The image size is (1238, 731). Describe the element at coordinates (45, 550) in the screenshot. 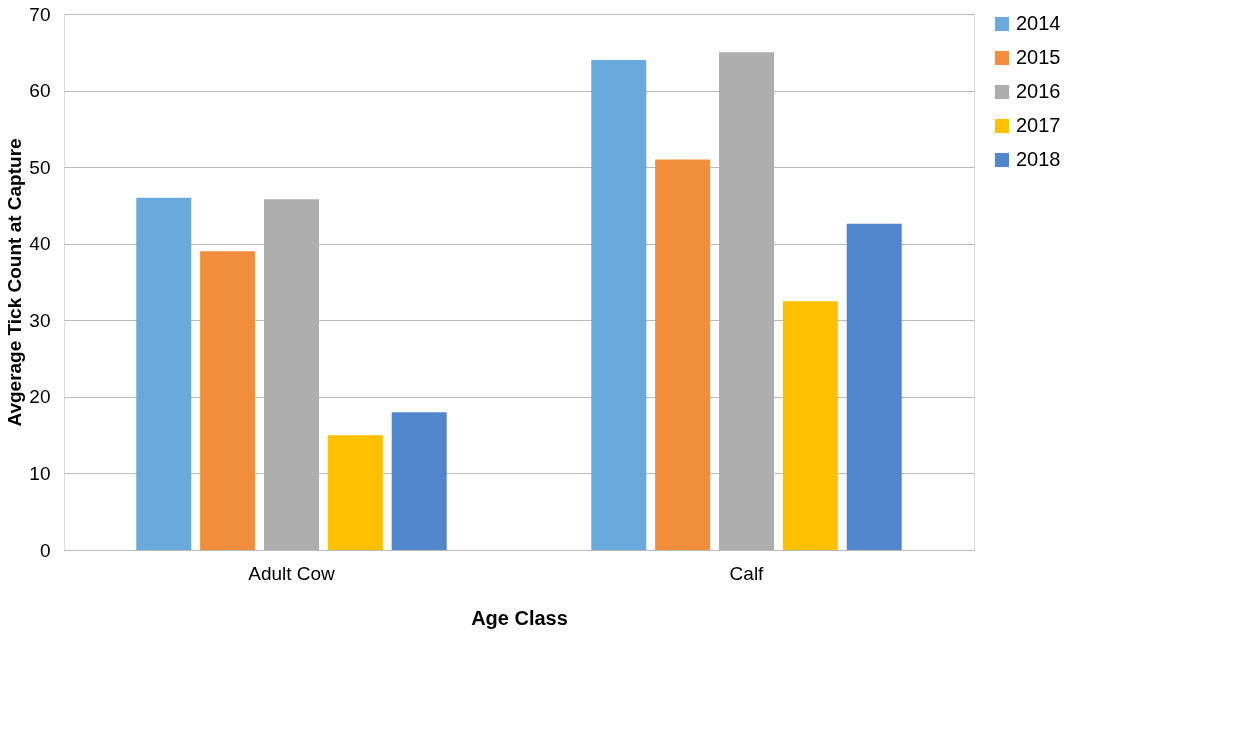

I see `y-tick-label: 0` at that location.